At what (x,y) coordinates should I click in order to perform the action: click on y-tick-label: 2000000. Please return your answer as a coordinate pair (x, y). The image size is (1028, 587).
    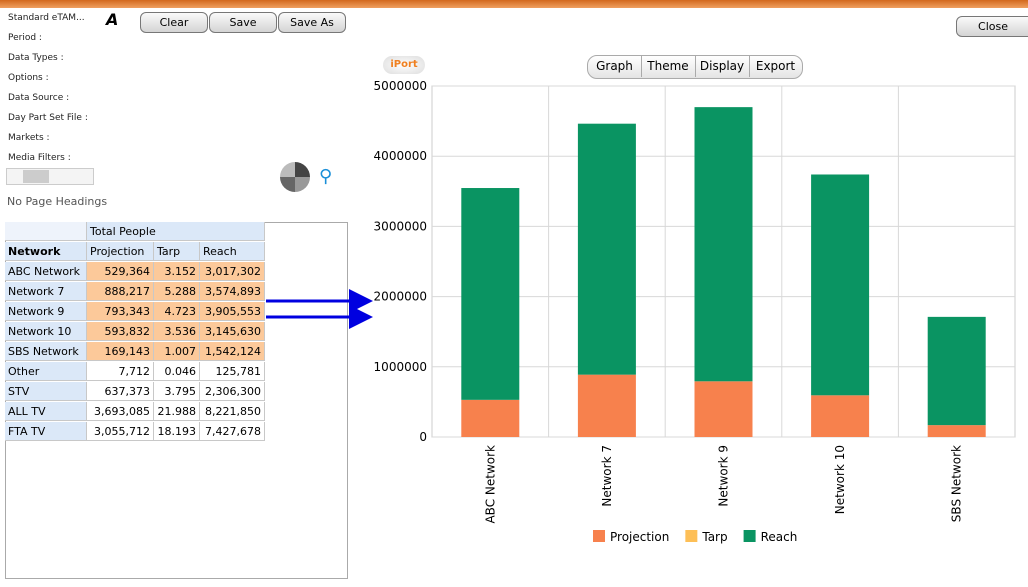
    Looking at the image, I should click on (400, 297).